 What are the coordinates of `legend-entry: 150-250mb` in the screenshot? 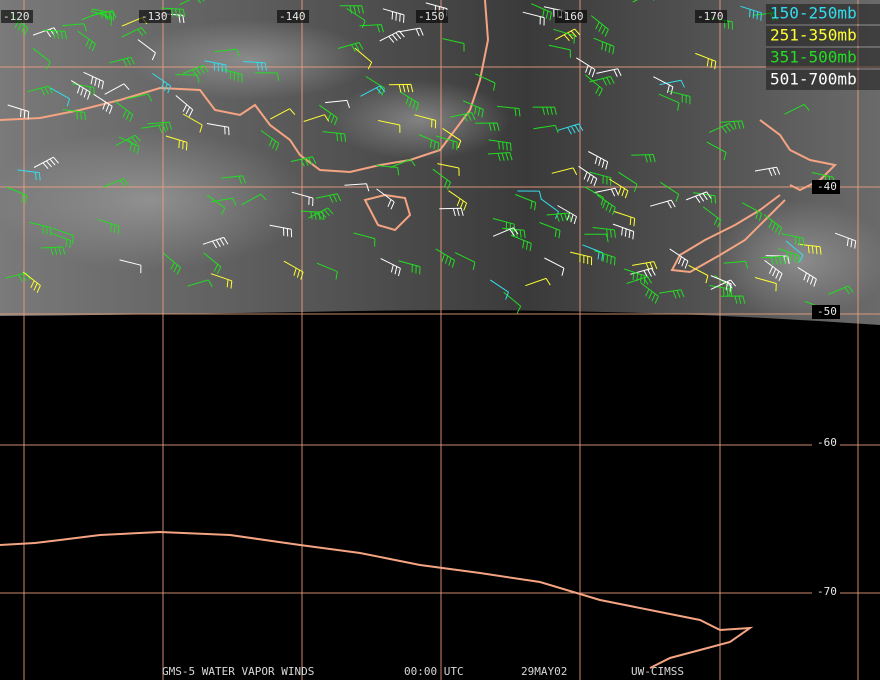 It's located at (813, 13).